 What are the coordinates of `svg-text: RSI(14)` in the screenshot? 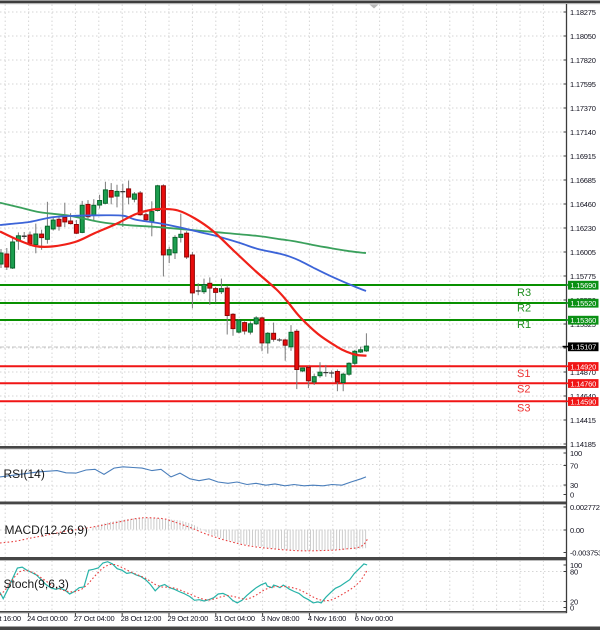 It's located at (24, 474).